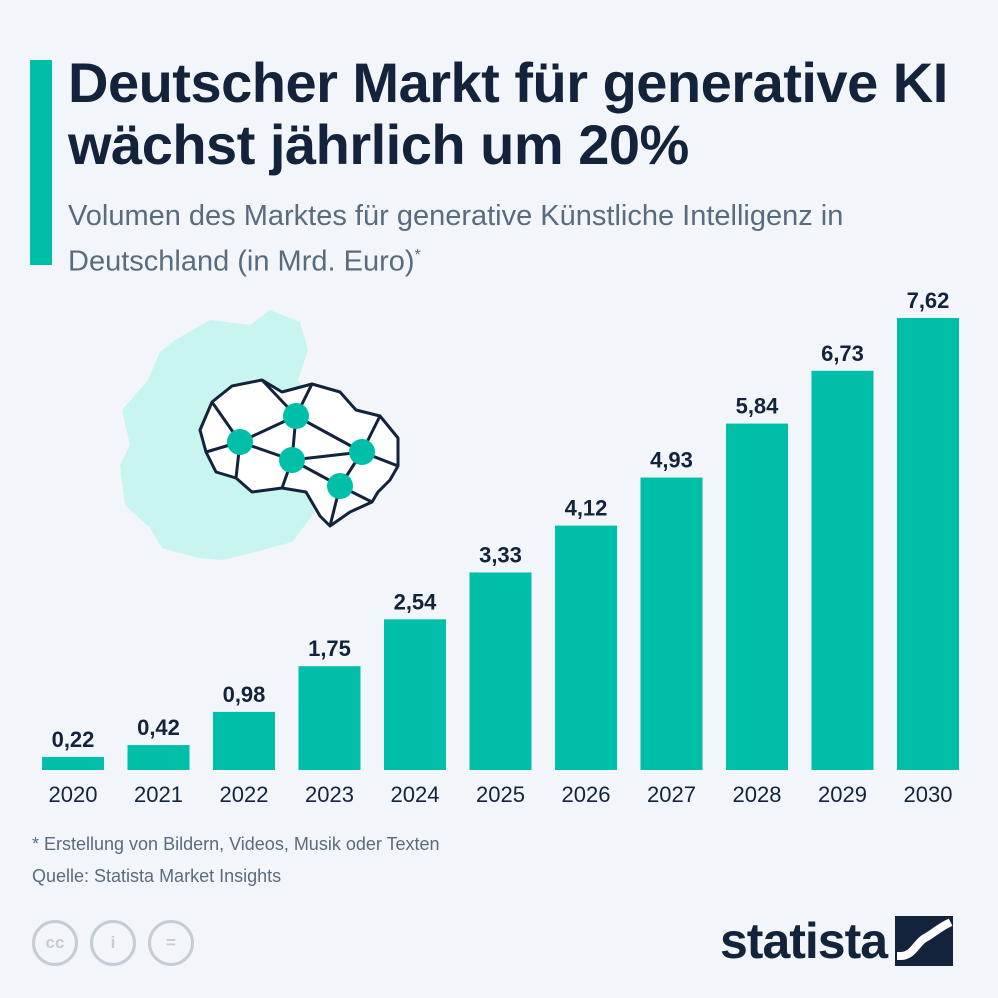  What do you see at coordinates (244, 740) in the screenshot?
I see `bar-2022` at bounding box center [244, 740].